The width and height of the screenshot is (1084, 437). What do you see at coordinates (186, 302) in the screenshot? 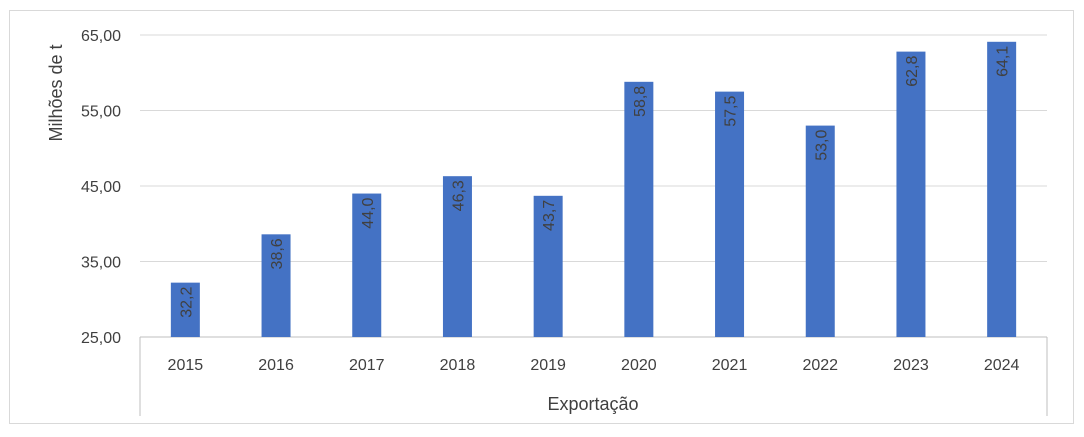
I see `data-label: 32,2` at bounding box center [186, 302].